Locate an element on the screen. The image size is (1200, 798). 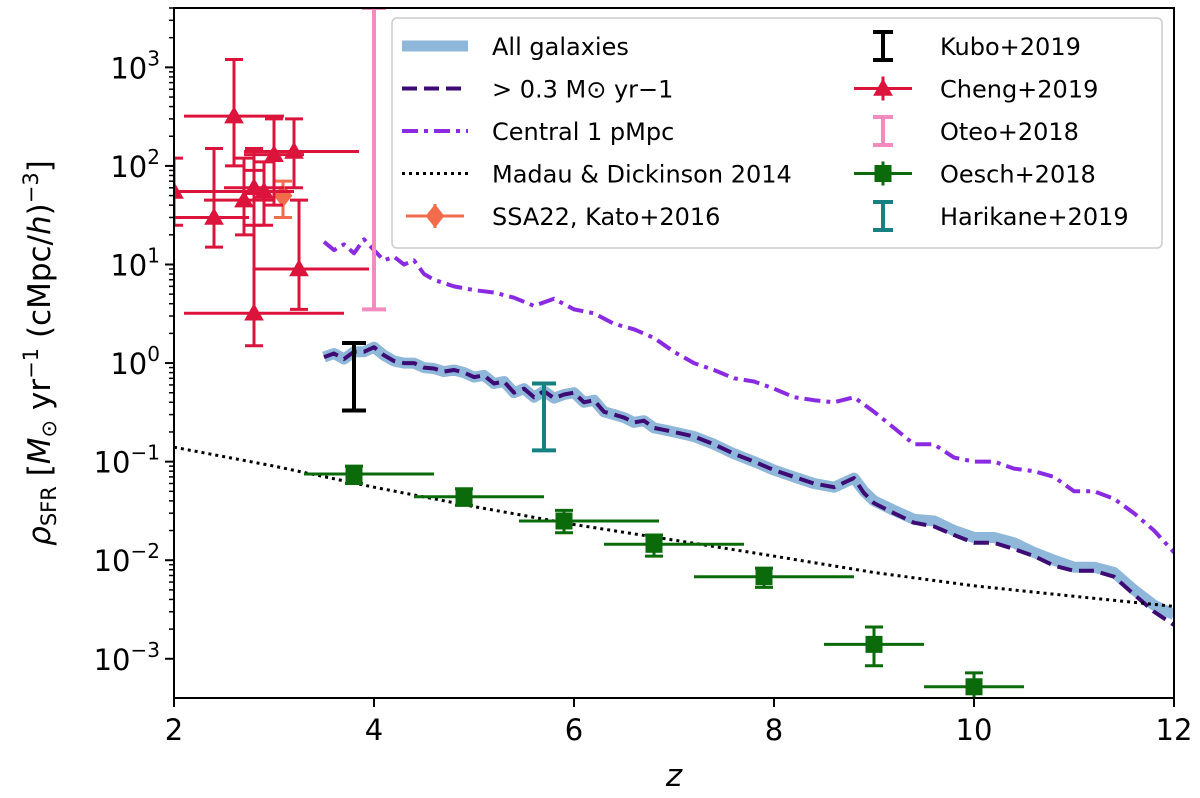
x-tick-label: 6 is located at coordinates (574, 730).